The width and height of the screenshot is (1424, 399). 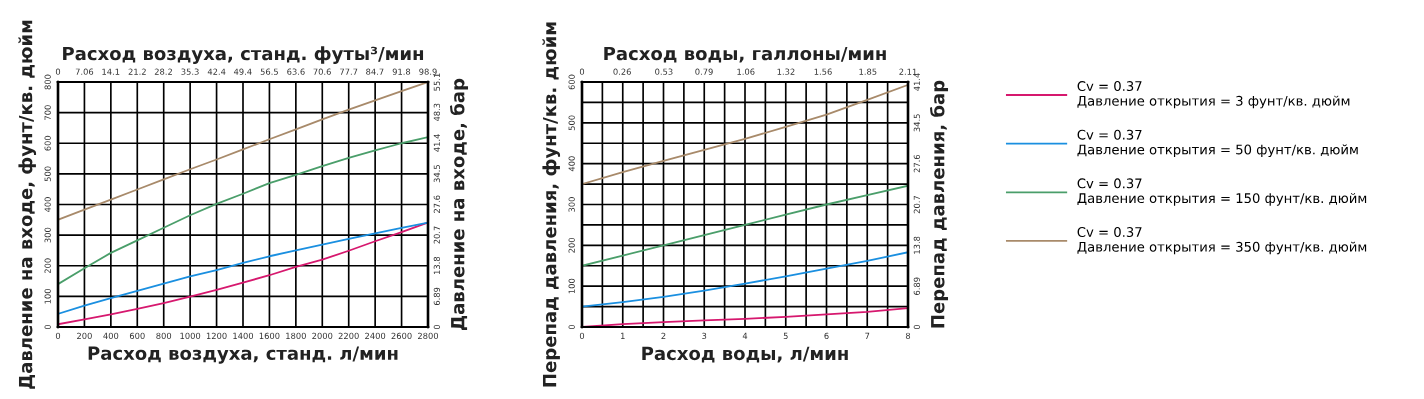 What do you see at coordinates (322, 336) in the screenshot?
I see `x-tick-label: 2000` at bounding box center [322, 336].